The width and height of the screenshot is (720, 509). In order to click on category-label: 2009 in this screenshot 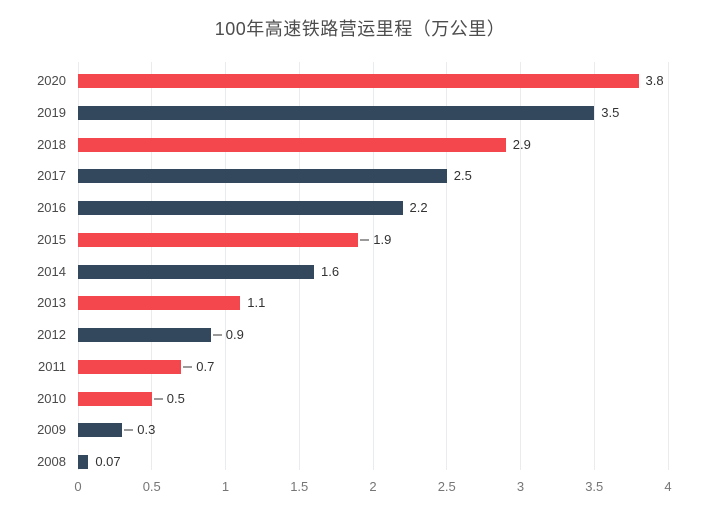, I will do `click(51, 430)`.